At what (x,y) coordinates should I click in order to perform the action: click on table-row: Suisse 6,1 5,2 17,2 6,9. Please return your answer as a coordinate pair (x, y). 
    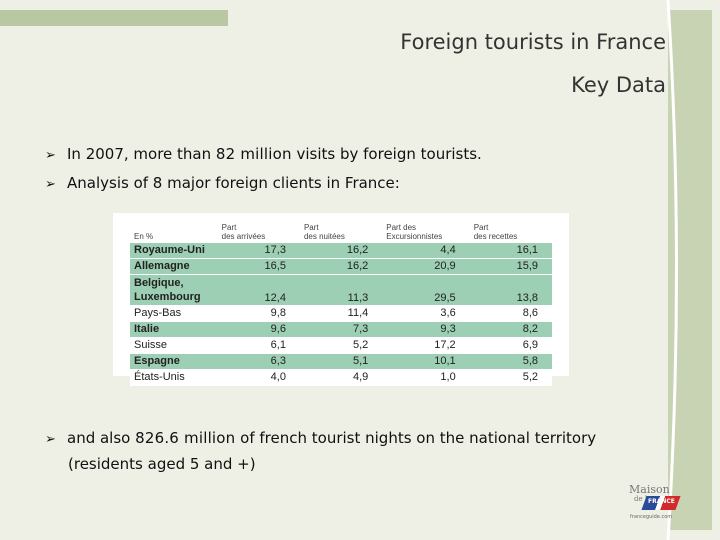
    Looking at the image, I should click on (341, 345).